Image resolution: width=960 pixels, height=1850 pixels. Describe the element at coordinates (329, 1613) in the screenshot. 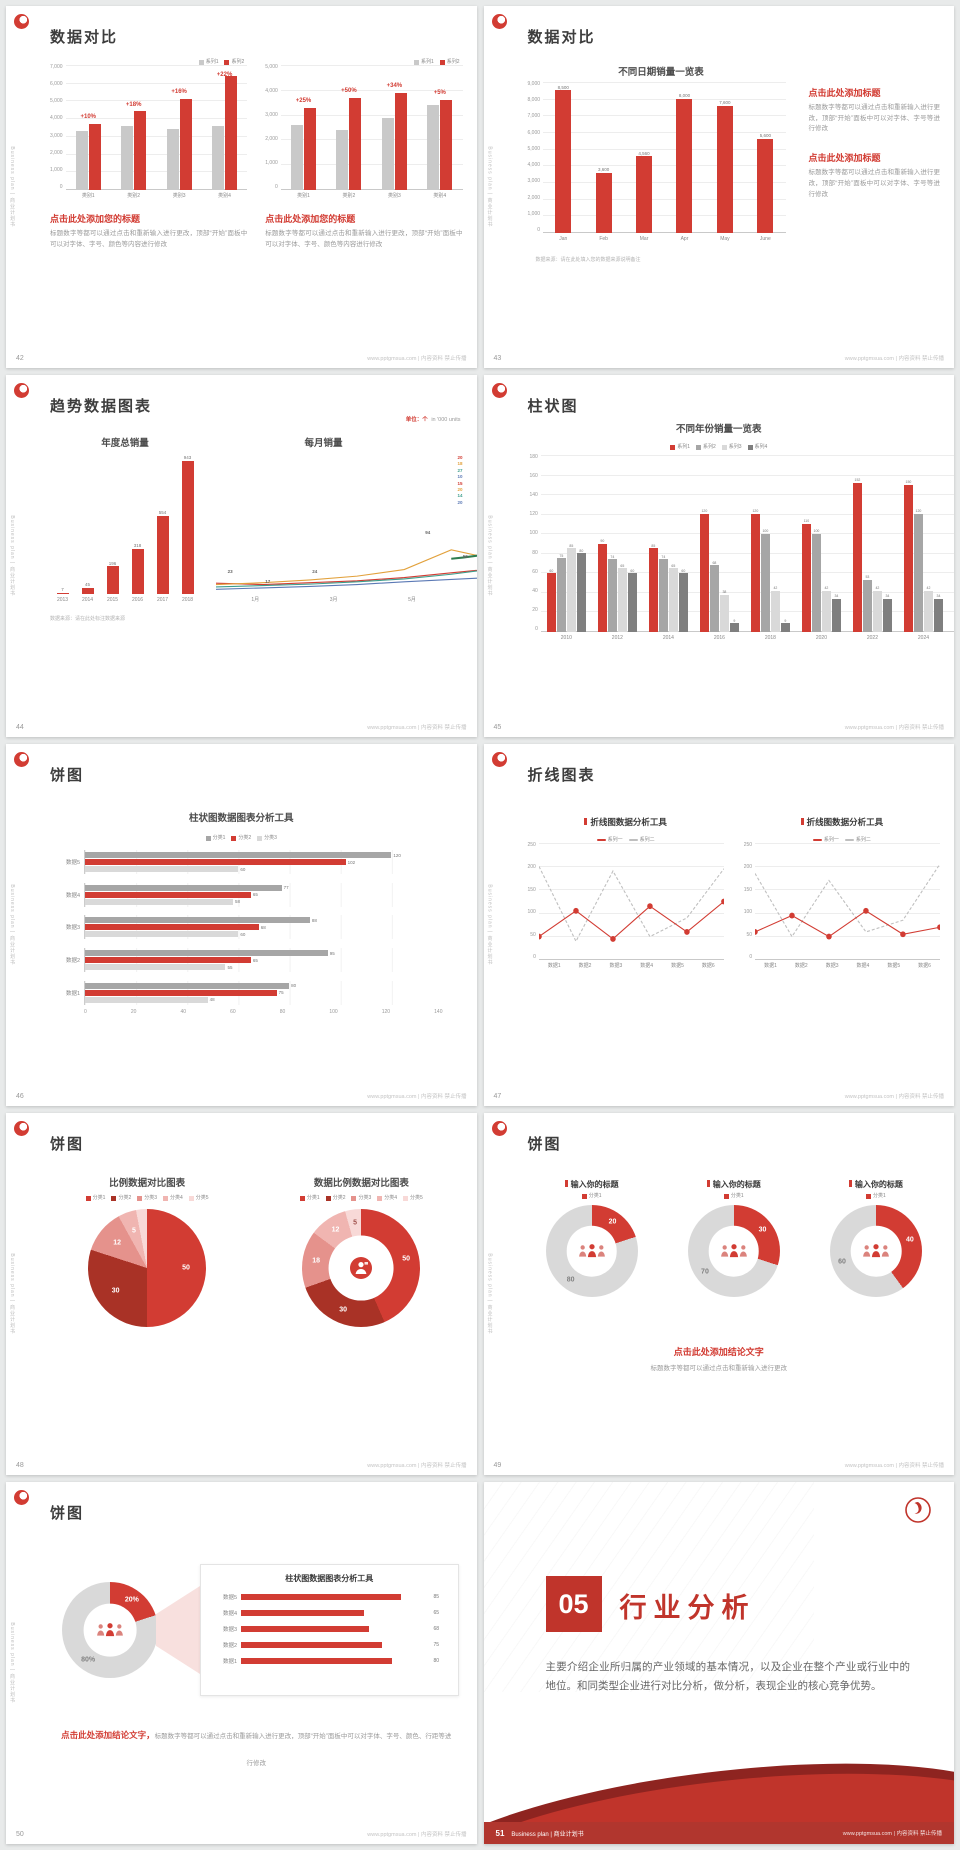

I see `data-row: 数据4 65` at that location.